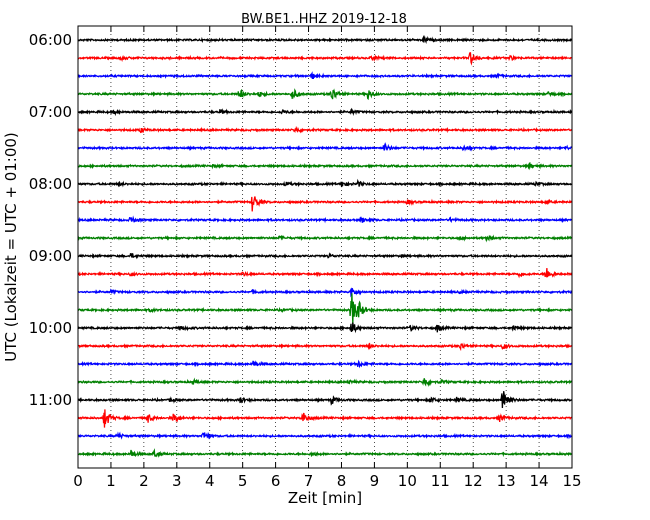 The image size is (650, 520). I want to click on x-tick-label: 9, so click(375, 481).